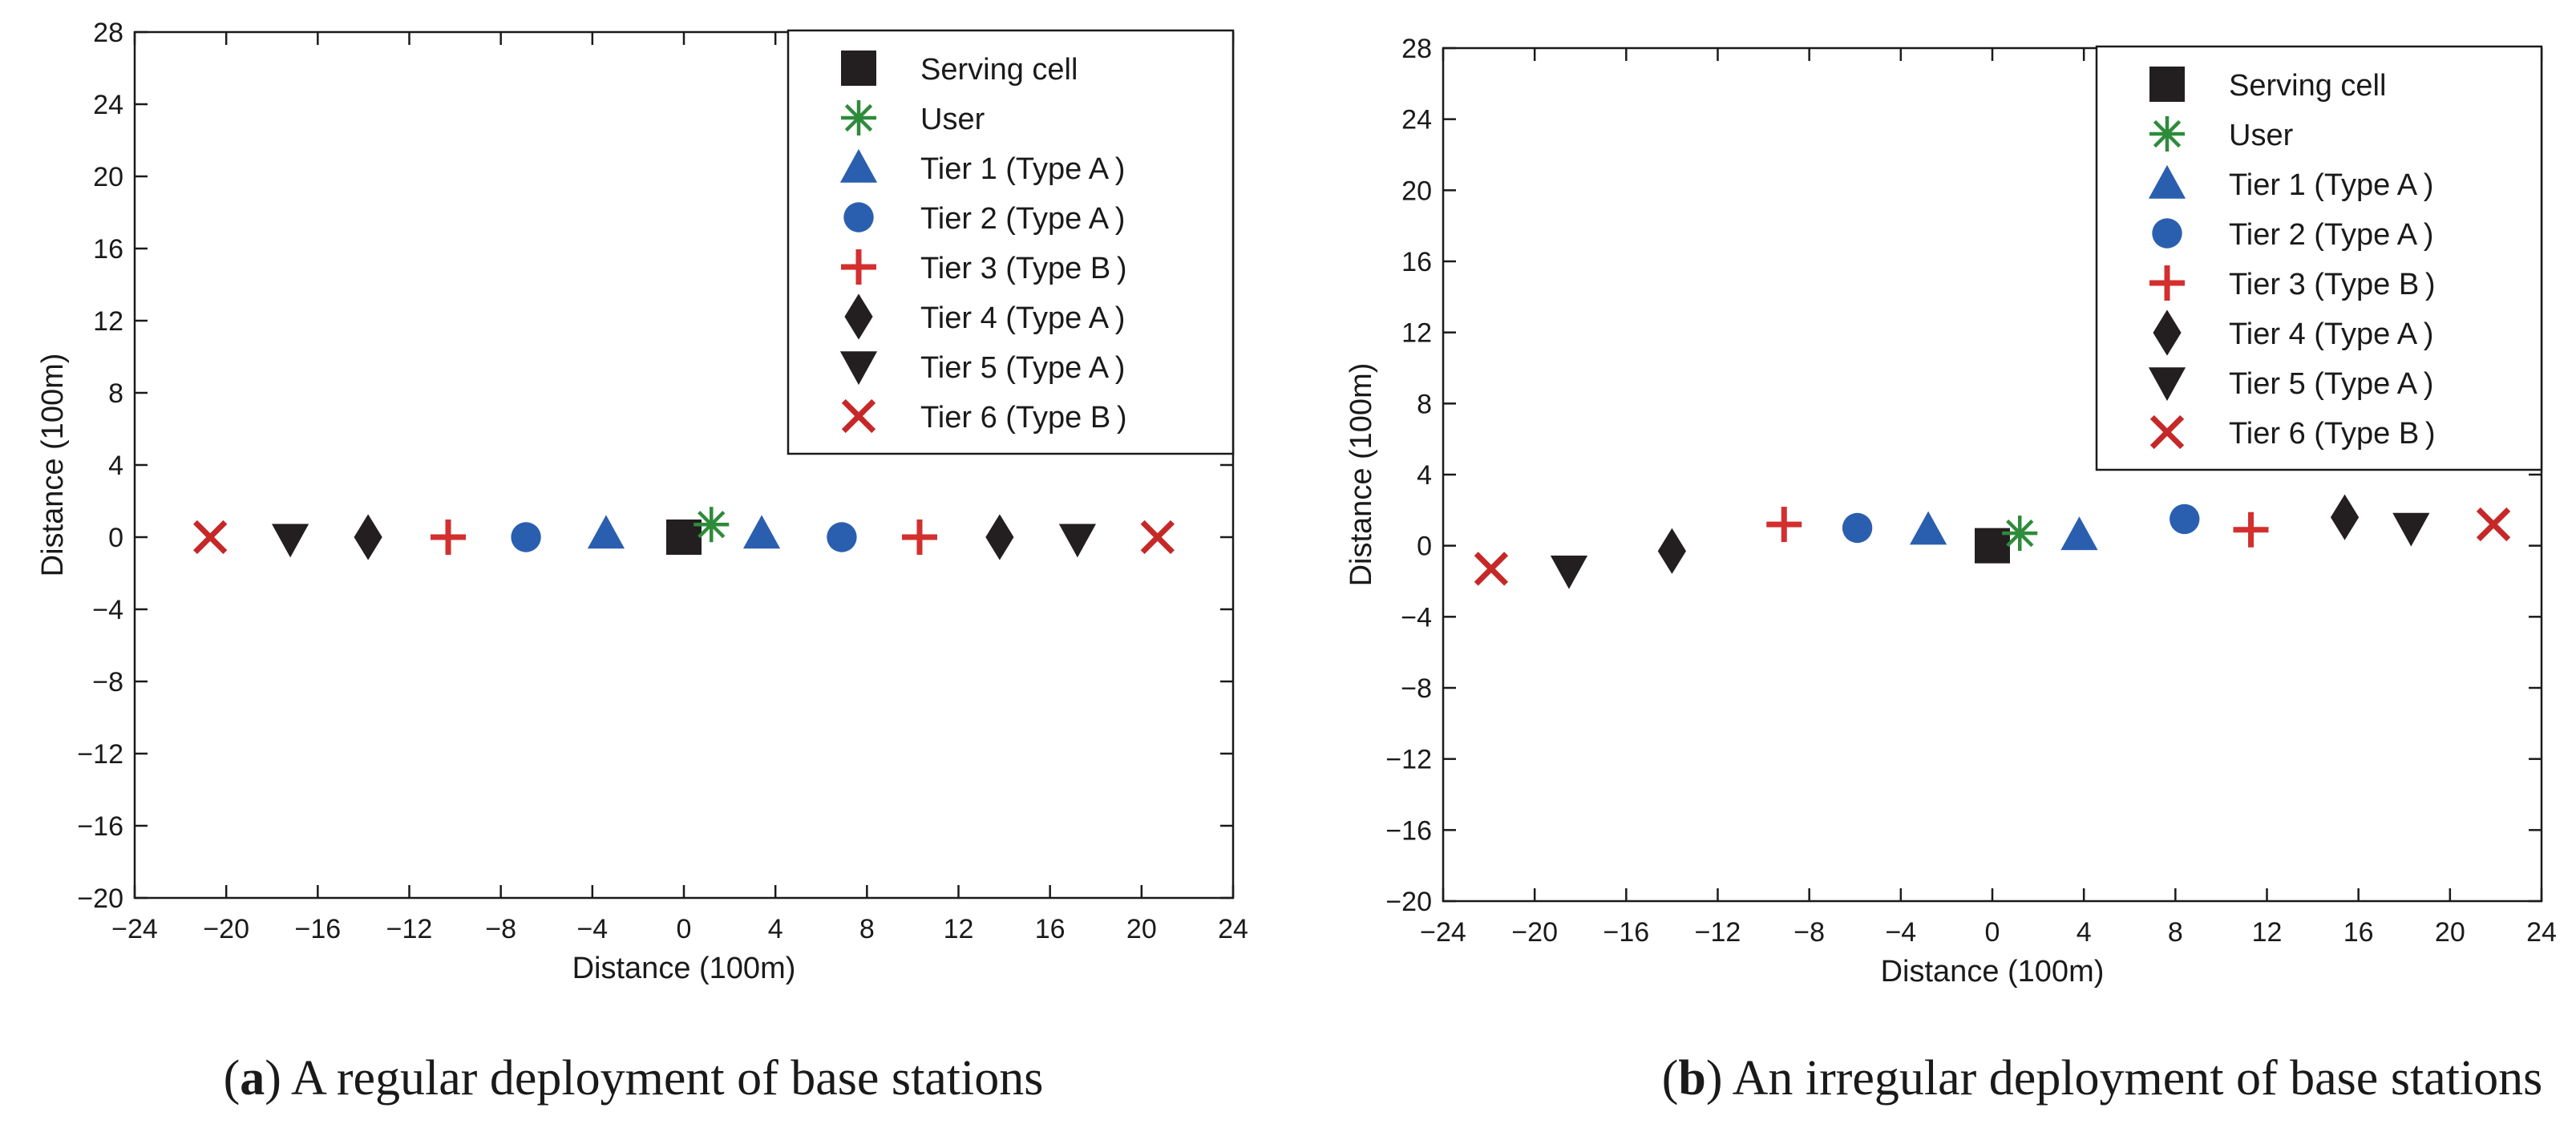  What do you see at coordinates (2084, 933) in the screenshot?
I see `x-tick-label: 4` at bounding box center [2084, 933].